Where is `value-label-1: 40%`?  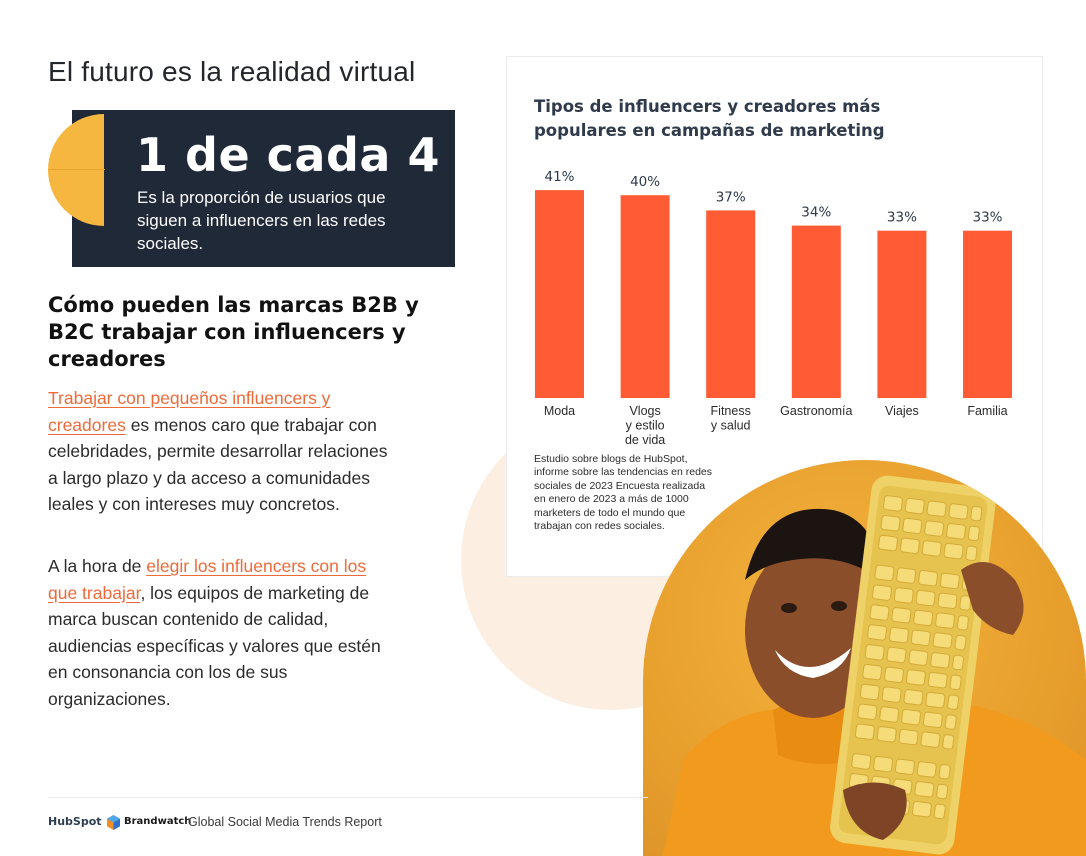
value-label-1: 40% is located at coordinates (645, 182).